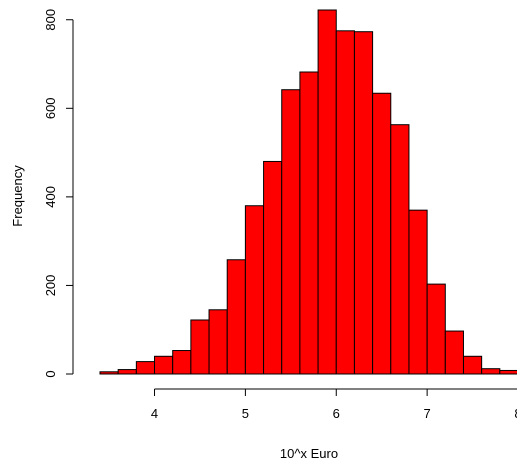 The width and height of the screenshot is (517, 468). What do you see at coordinates (50, 20) in the screenshot?
I see `y-tick-label: 800` at bounding box center [50, 20].